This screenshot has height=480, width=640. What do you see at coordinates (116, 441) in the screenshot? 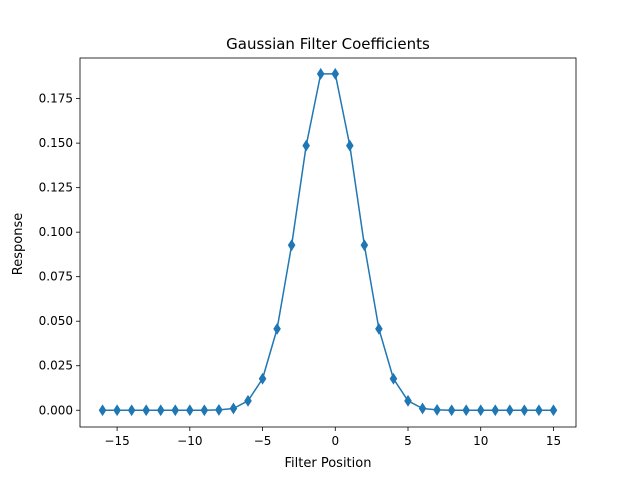
I see `x-tick-label: −15` at bounding box center [116, 441].